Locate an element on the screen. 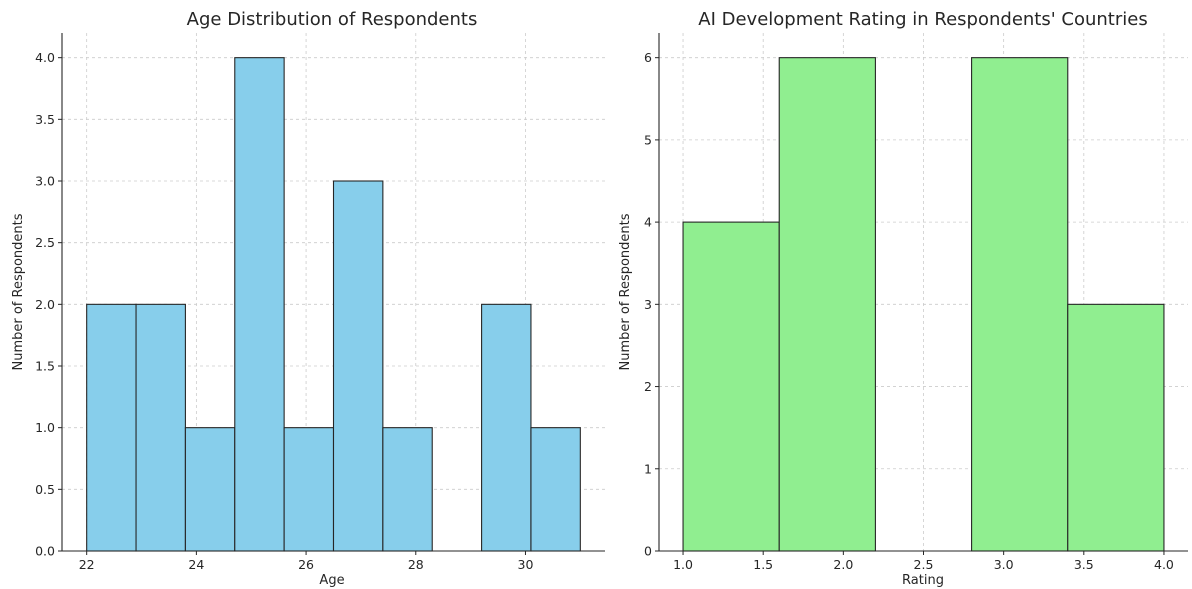 The height and width of the screenshot is (589, 1192). x-tick-label: 24 is located at coordinates (196, 564).